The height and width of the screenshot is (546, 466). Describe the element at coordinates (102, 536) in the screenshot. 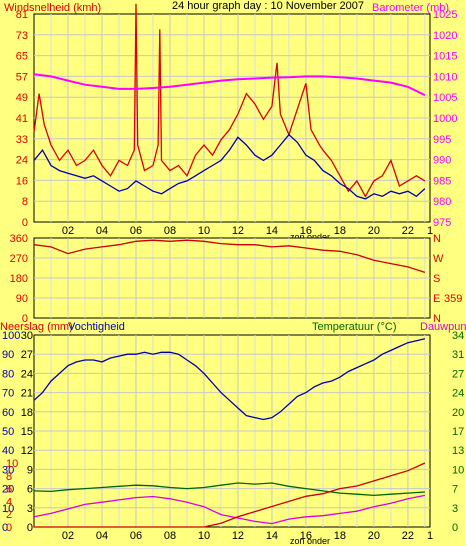

I see `x-tick-label-bottom: 04` at that location.